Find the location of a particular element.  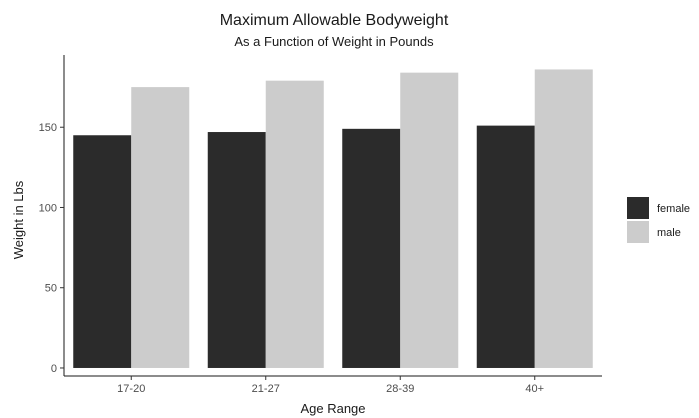

x-tick-label: 28-39 is located at coordinates (400, 389).